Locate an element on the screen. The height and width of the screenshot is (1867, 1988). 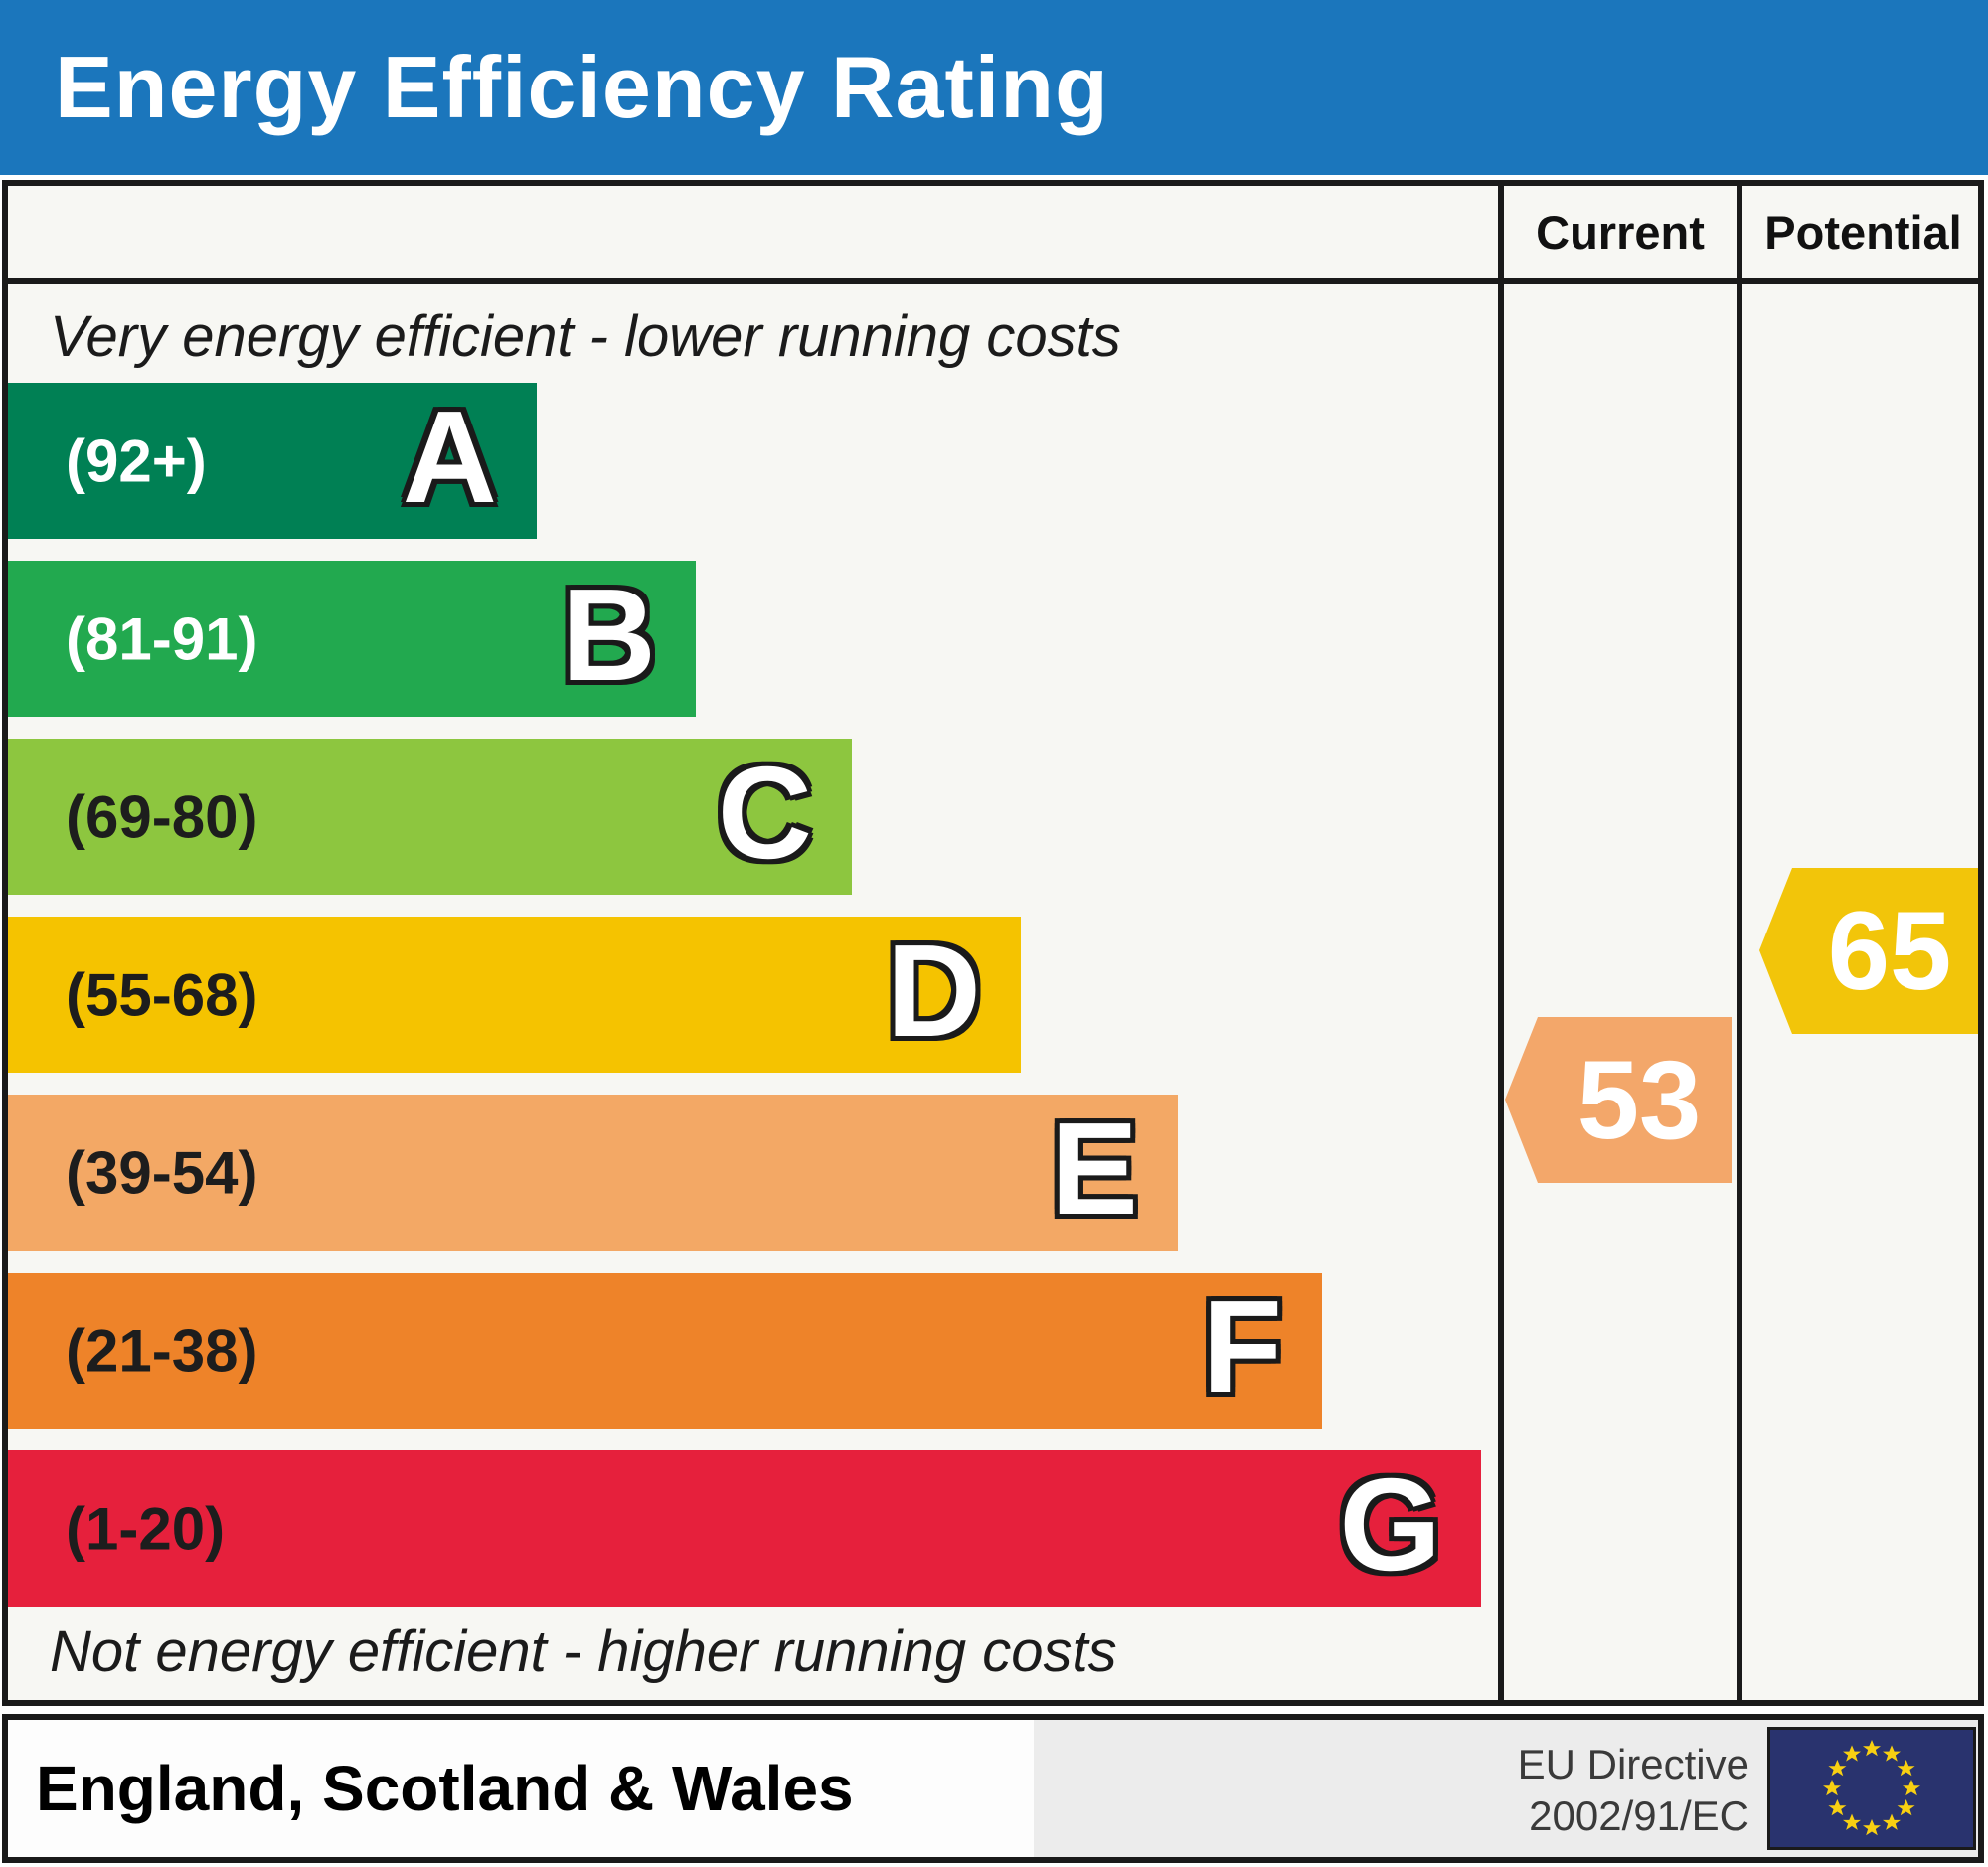
current-rating-arrow: 53 is located at coordinates (1618, 1100).